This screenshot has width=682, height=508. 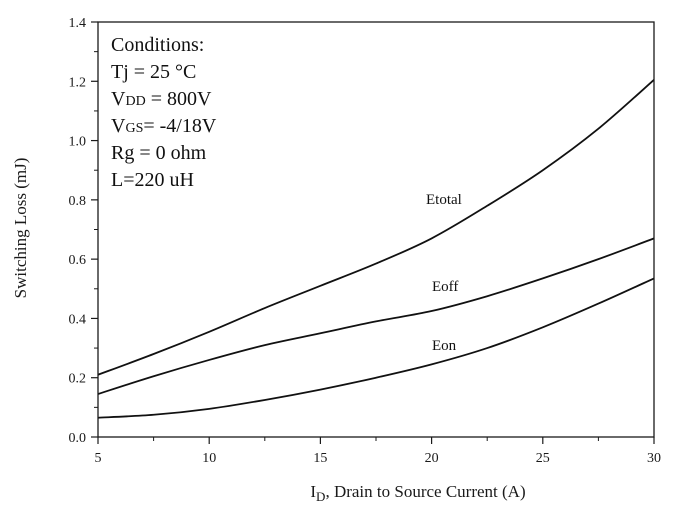 What do you see at coordinates (78, 438) in the screenshot?
I see `y-tick-label: 0.0` at bounding box center [78, 438].